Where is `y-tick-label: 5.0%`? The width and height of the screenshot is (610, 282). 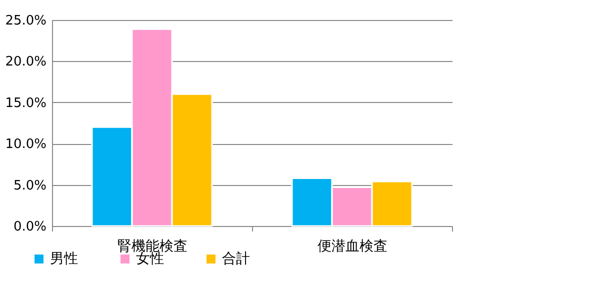
y-tick-label: 5.0% is located at coordinates (29, 186).